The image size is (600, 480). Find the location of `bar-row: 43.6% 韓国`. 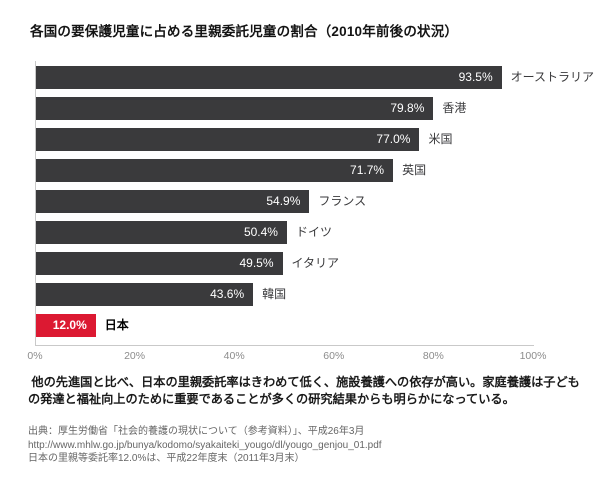

bar-row: 43.6% 韓国 is located at coordinates (285, 294).